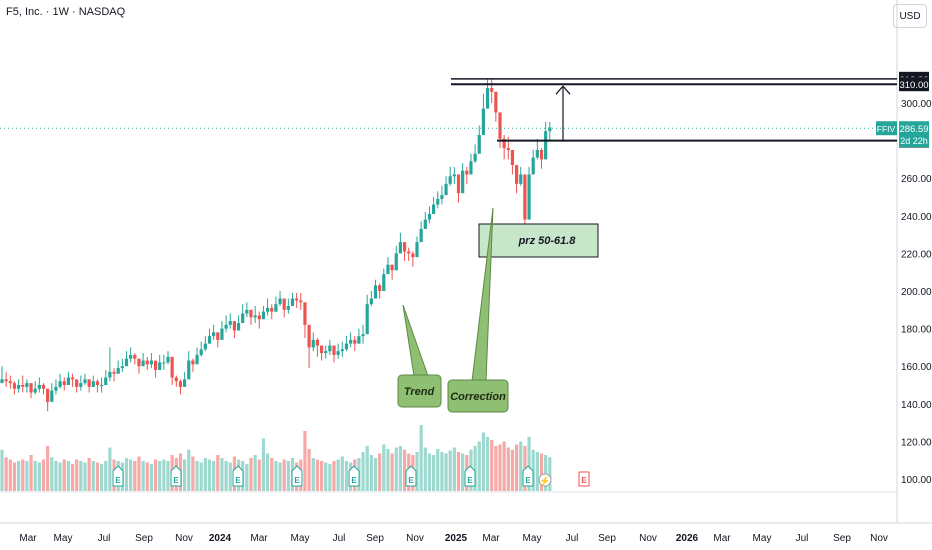 The width and height of the screenshot is (932, 550). Describe the element at coordinates (607, 538) in the screenshot. I see `x-tick-label: Sep` at that location.